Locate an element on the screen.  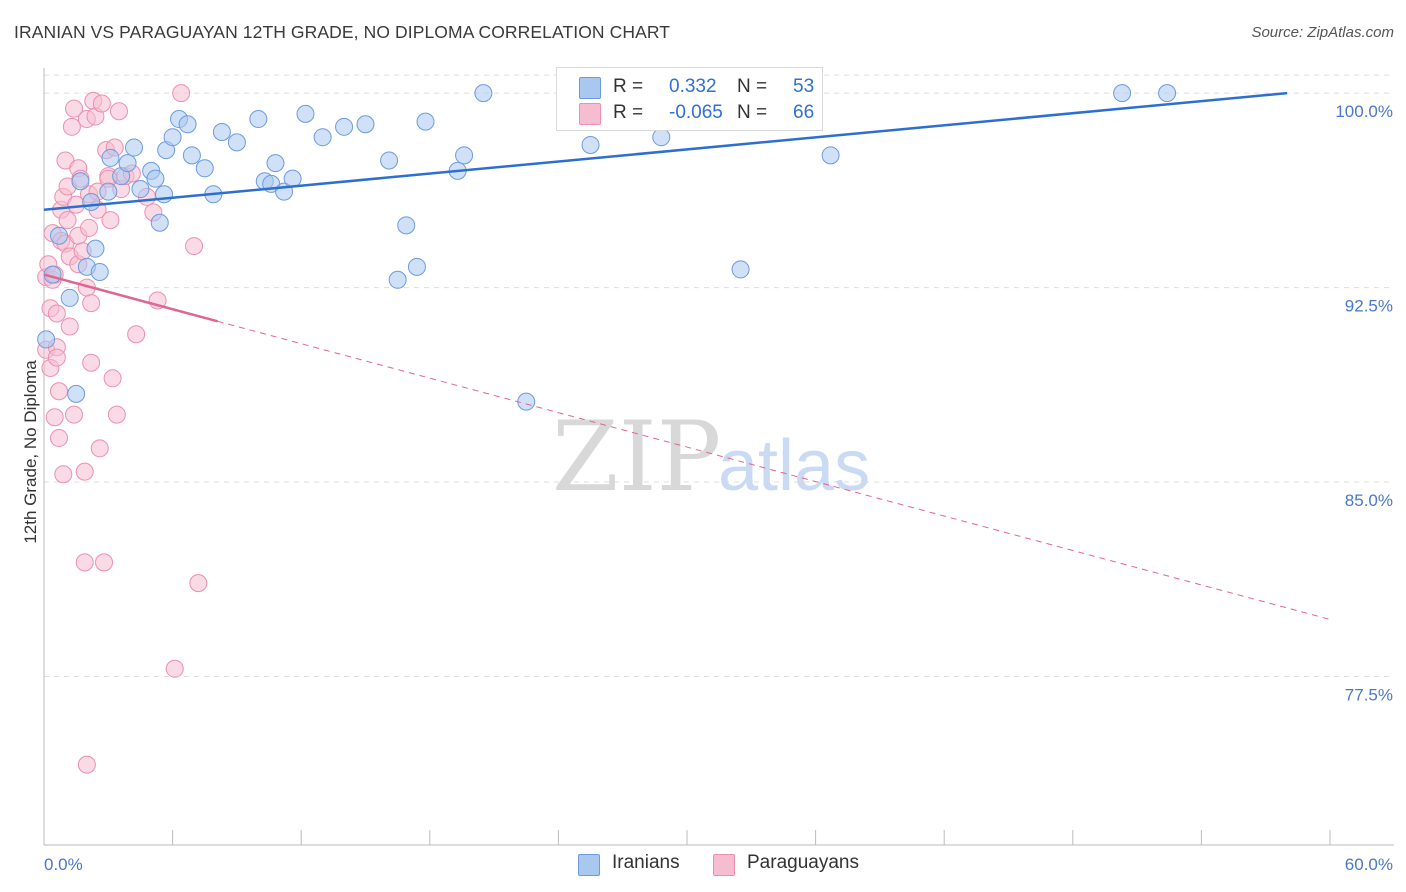
legend-n-value: 53 is located at coordinates (804, 86).